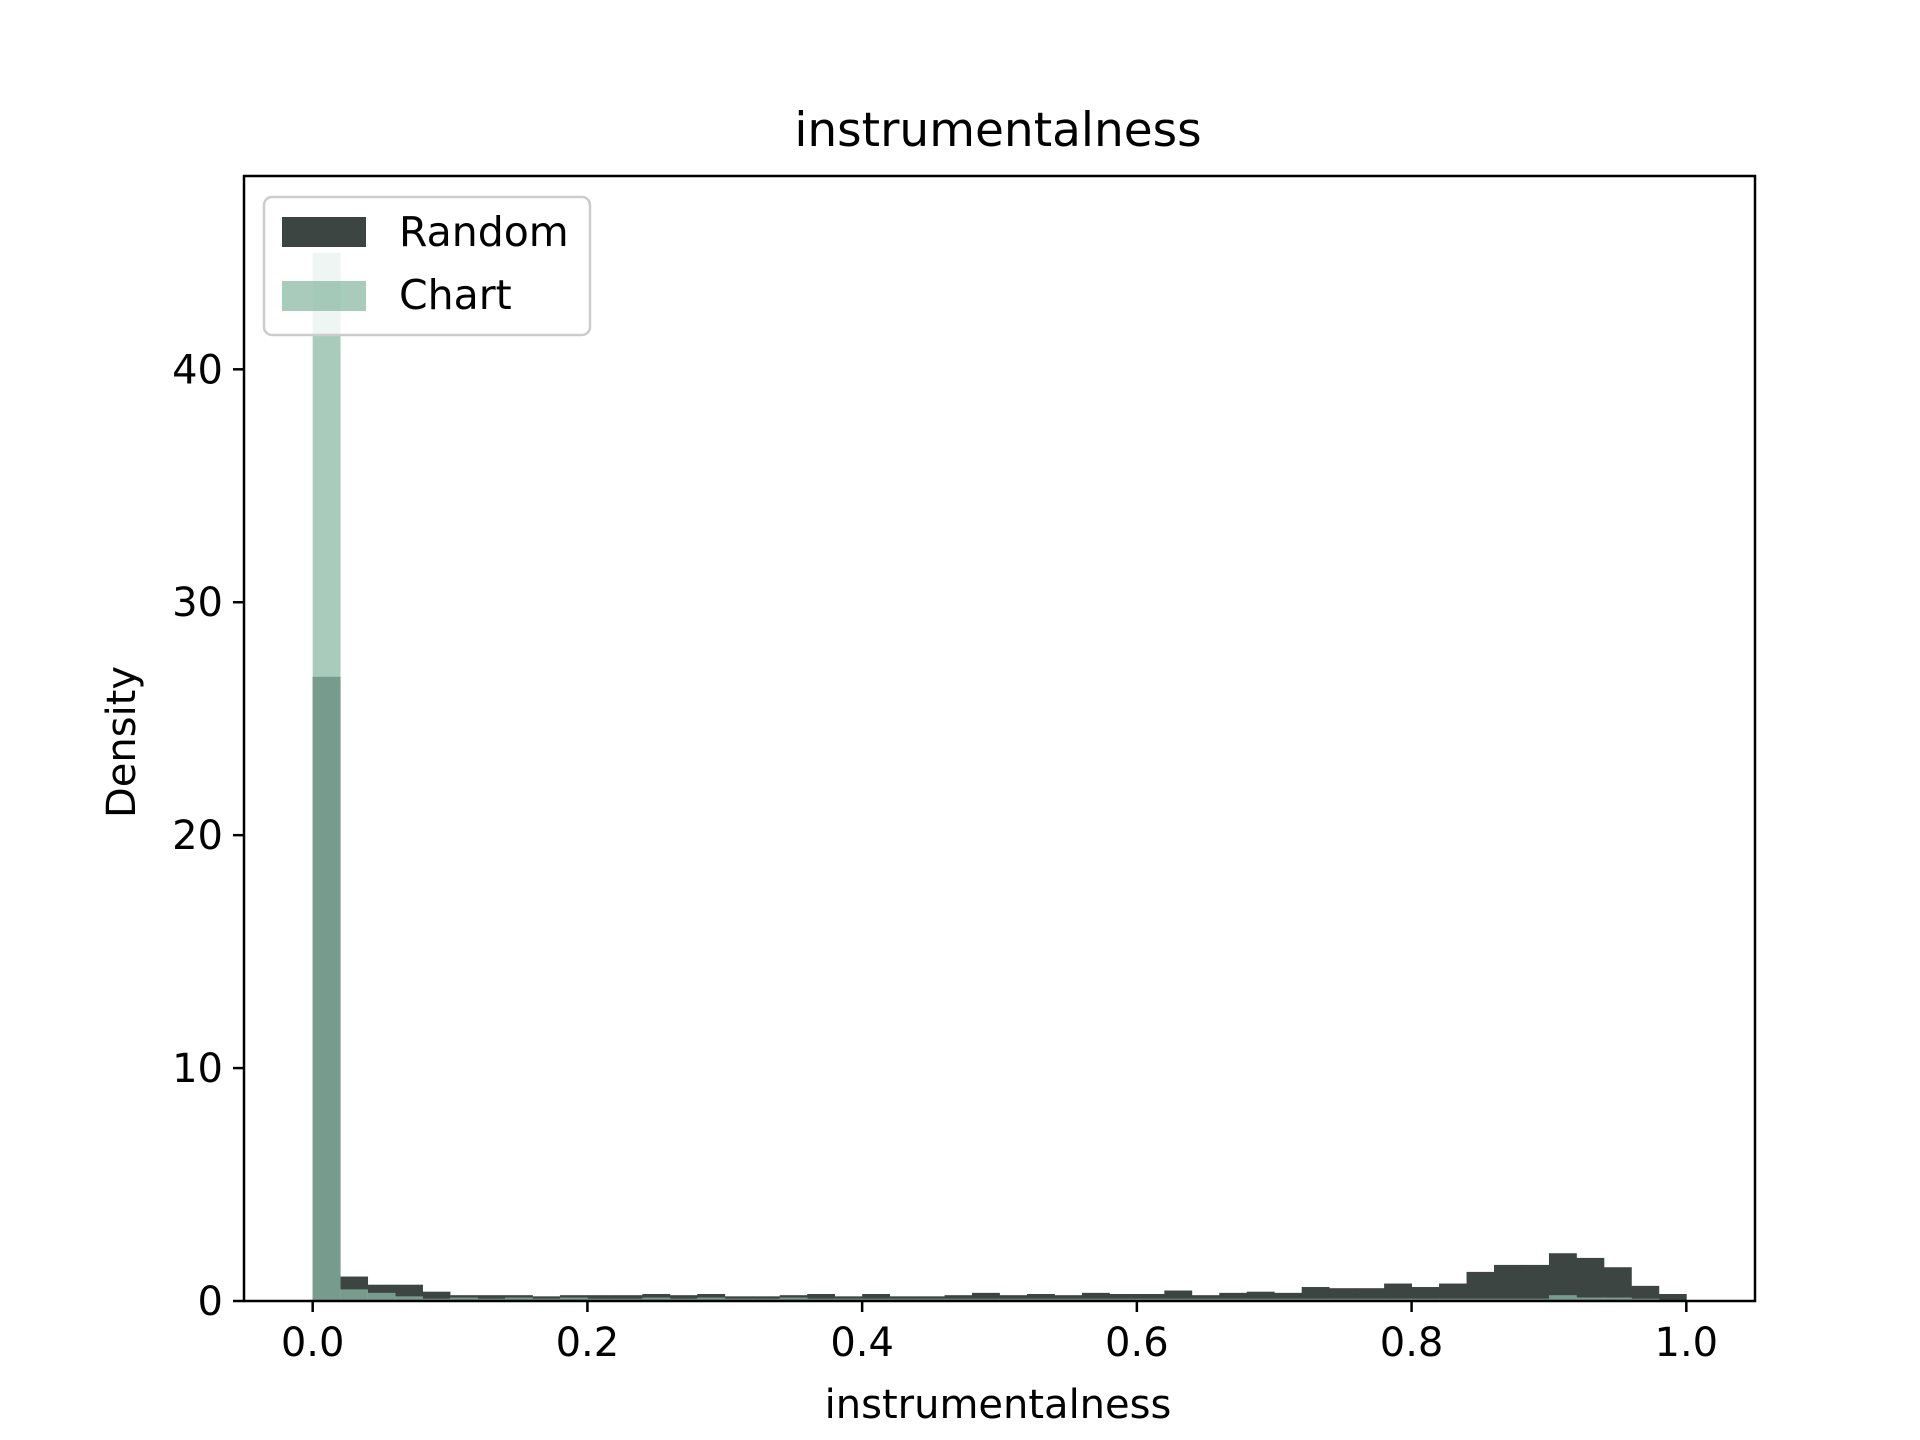 Image resolution: width=1920 pixels, height=1440 pixels. What do you see at coordinates (455, 295) in the screenshot?
I see `legend-label-chart: Chart` at bounding box center [455, 295].